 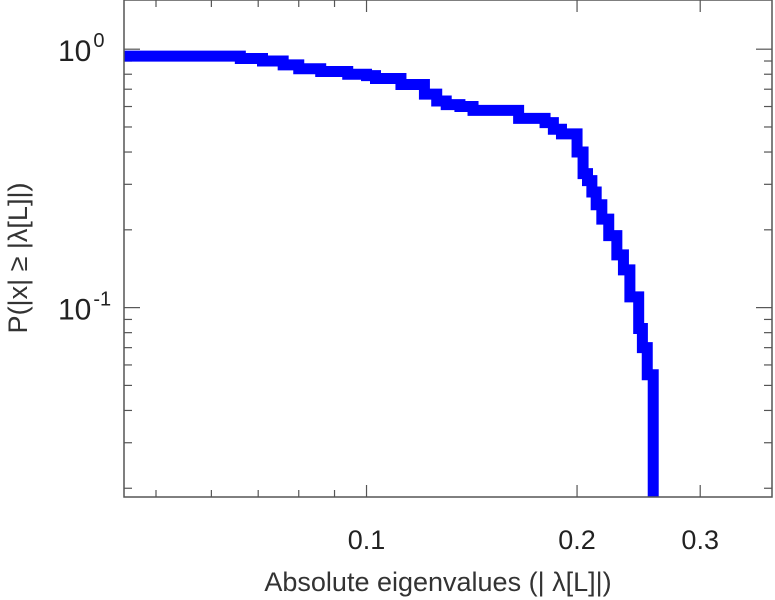 I want to click on y-tick-label: 10 -1, so click(x=84, y=308).